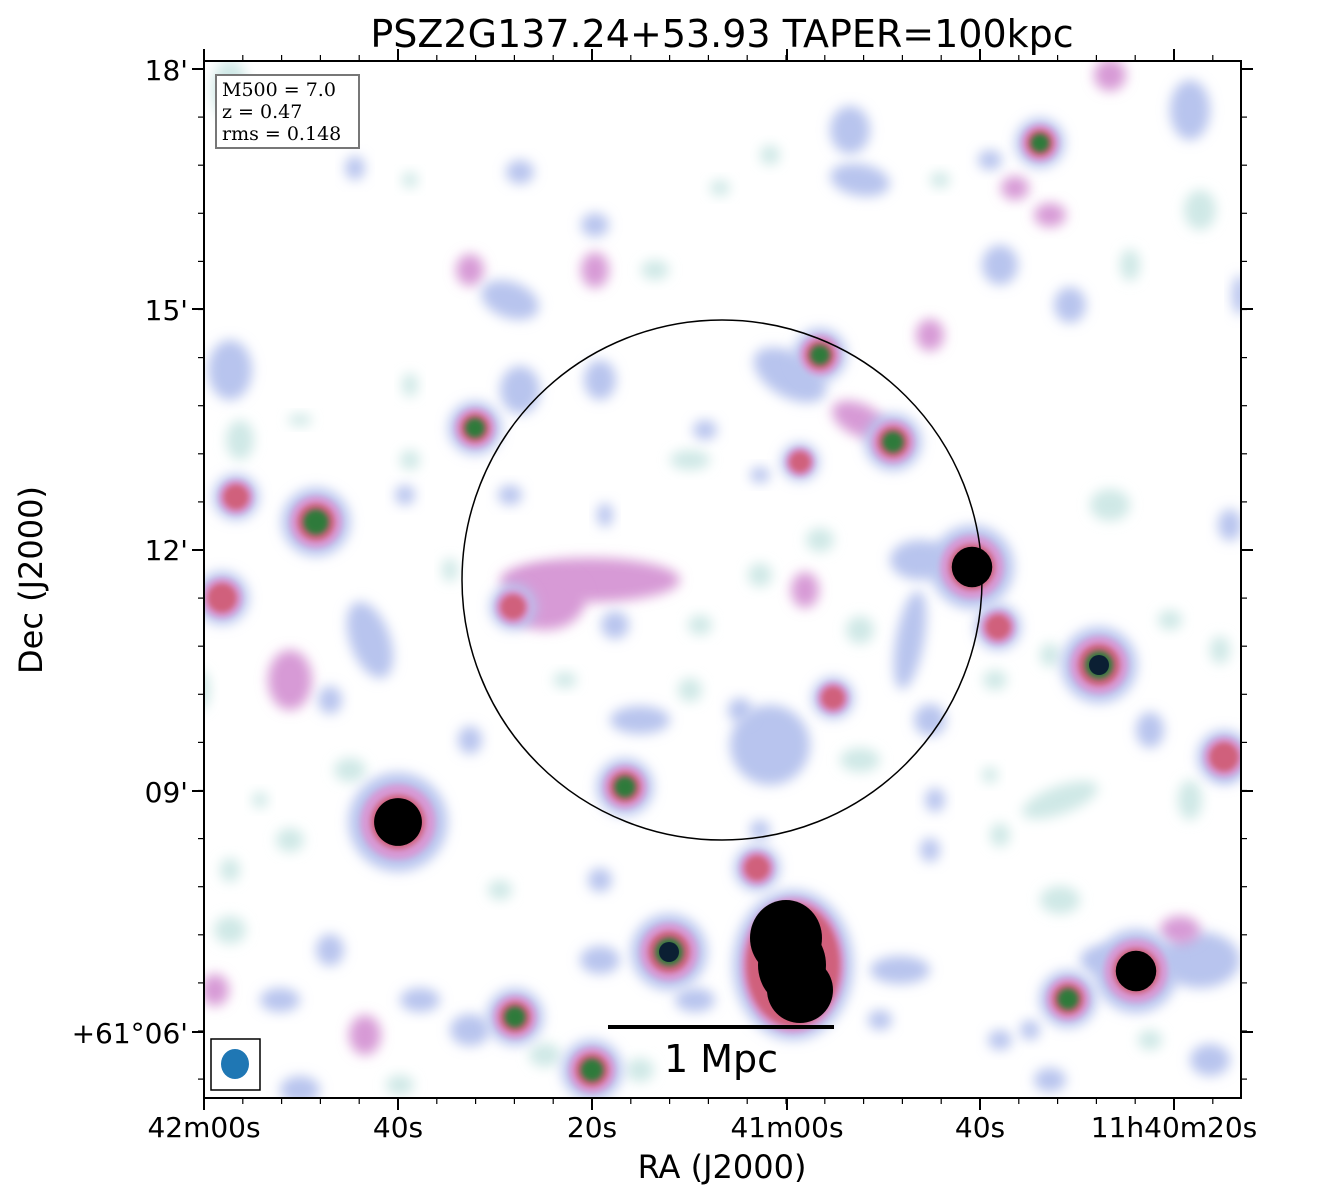  What do you see at coordinates (721, 34) in the screenshot?
I see `plot-title: PSZ2G137.24+53.93 TAPER=100kpc` at bounding box center [721, 34].